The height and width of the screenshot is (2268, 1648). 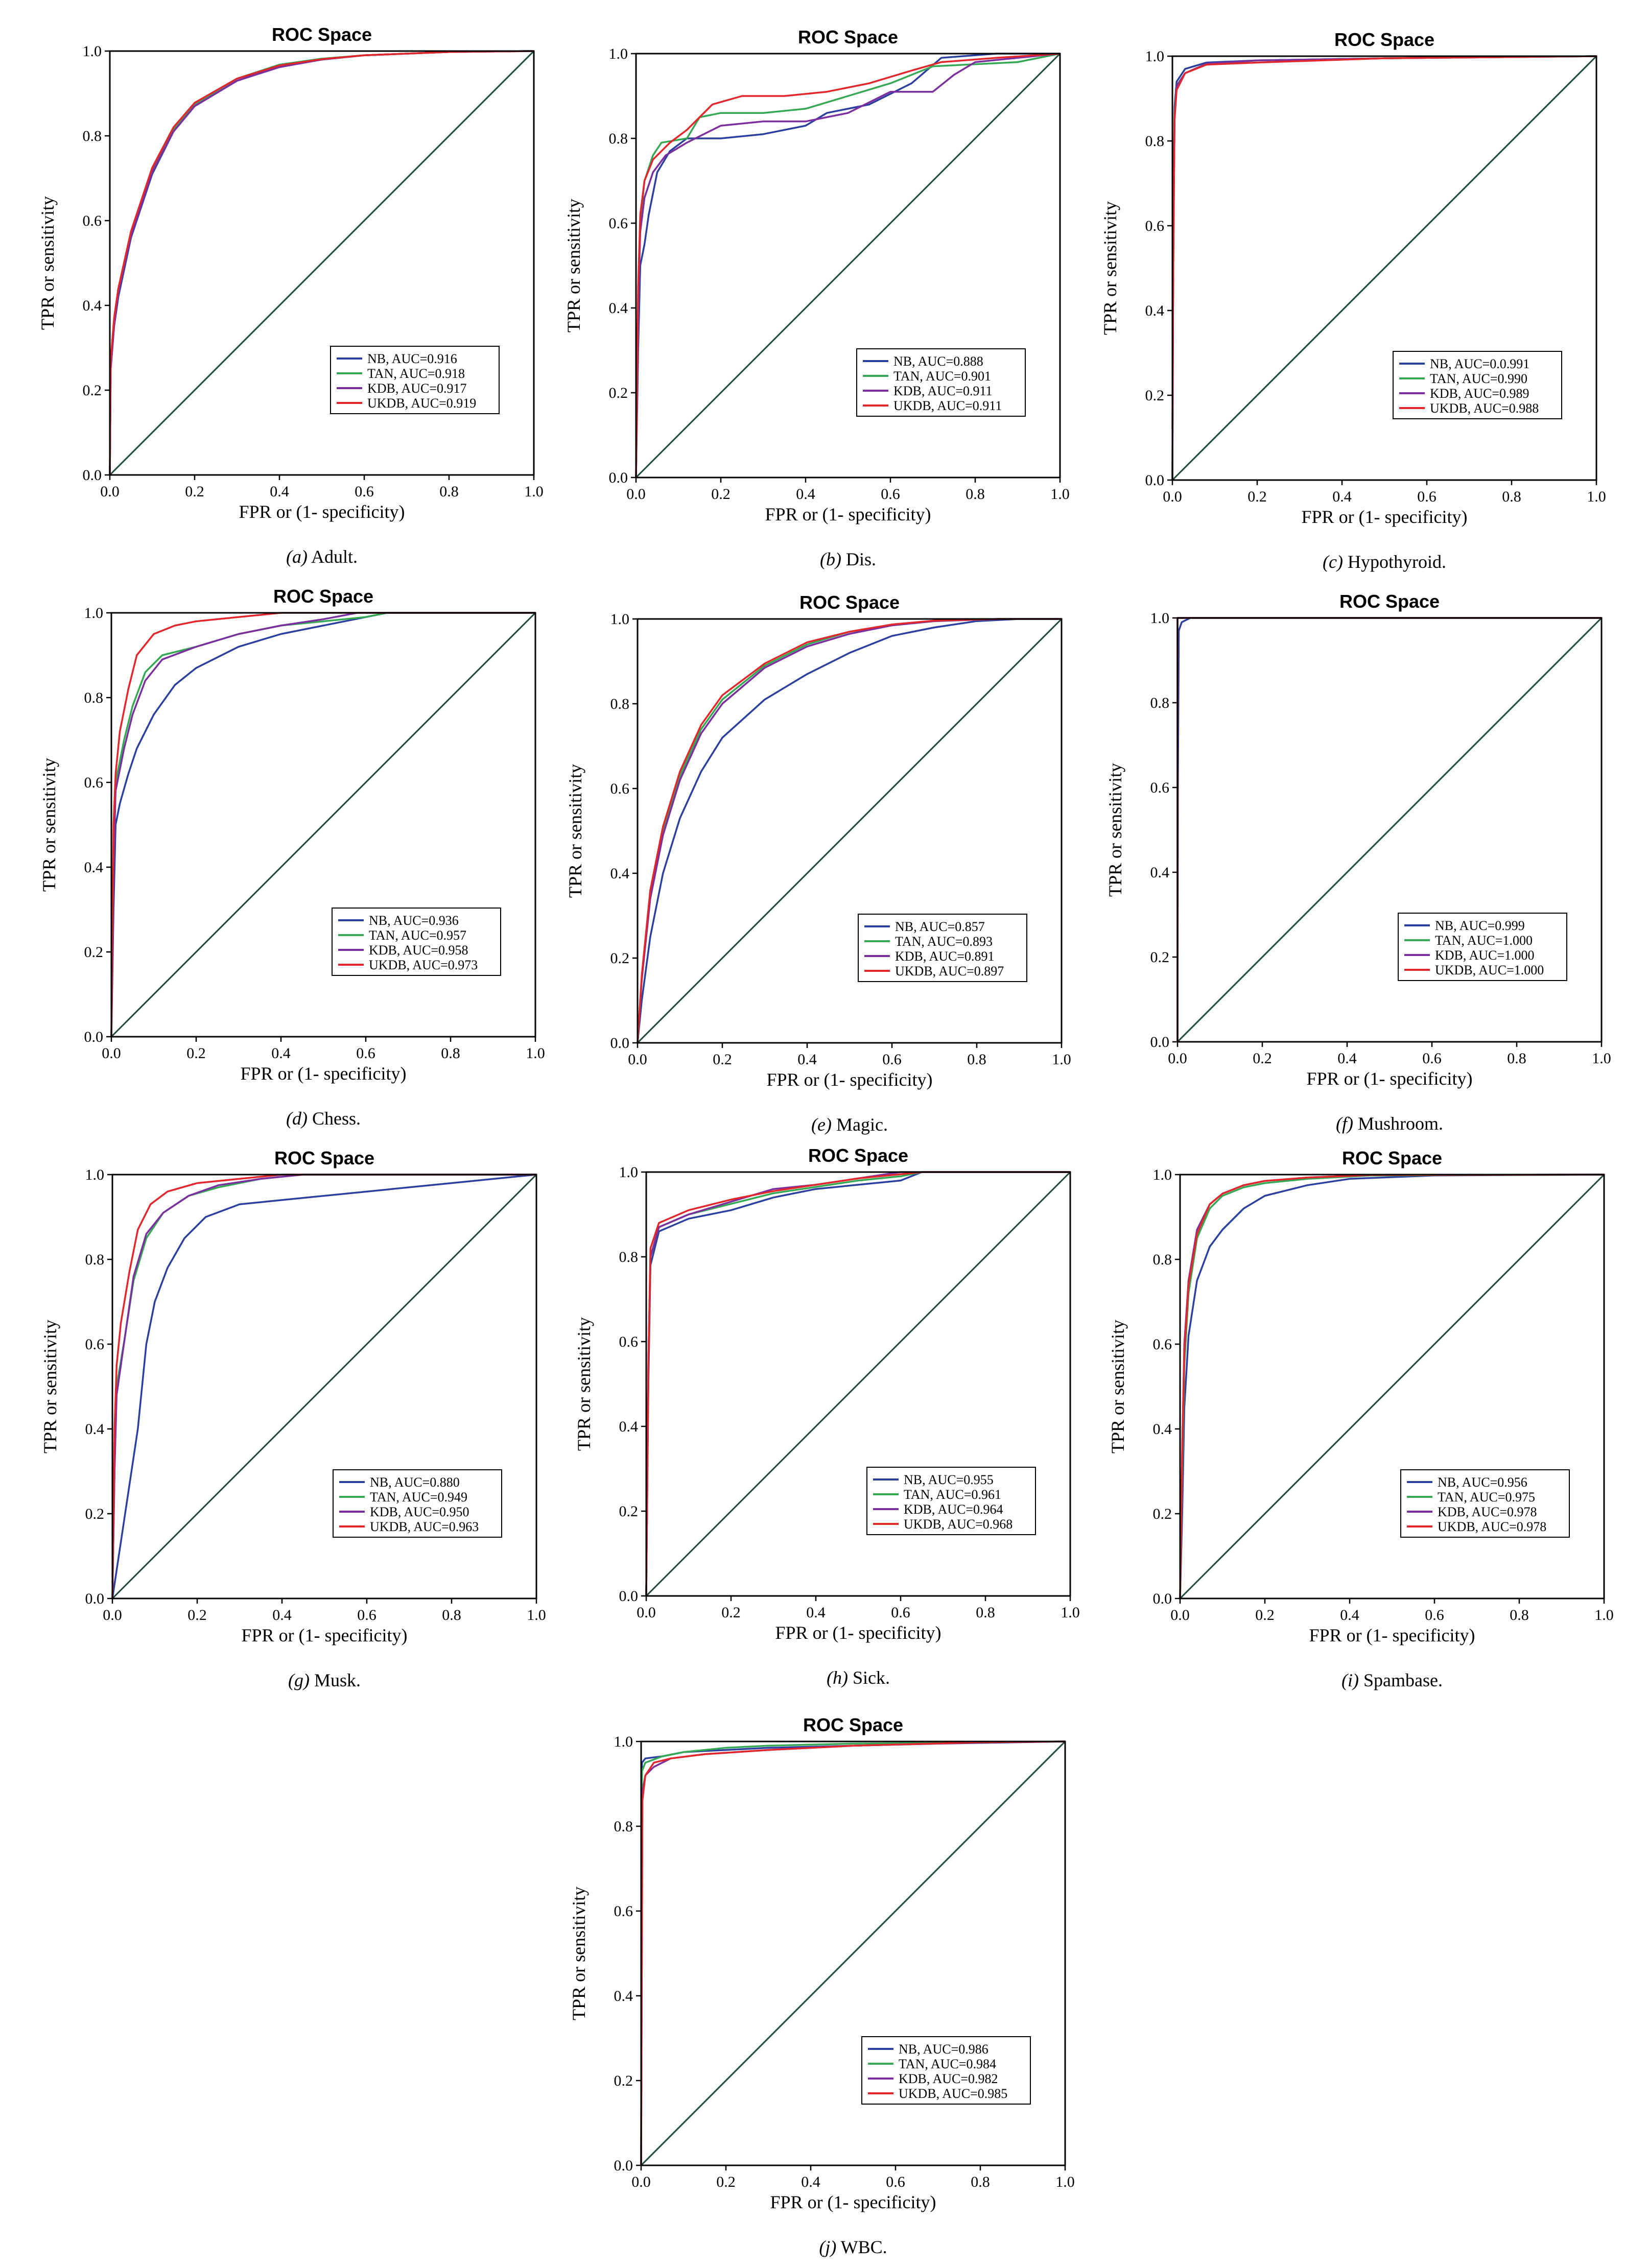 What do you see at coordinates (629, 1511) in the screenshot?
I see `y-tick-label: 0.2` at bounding box center [629, 1511].